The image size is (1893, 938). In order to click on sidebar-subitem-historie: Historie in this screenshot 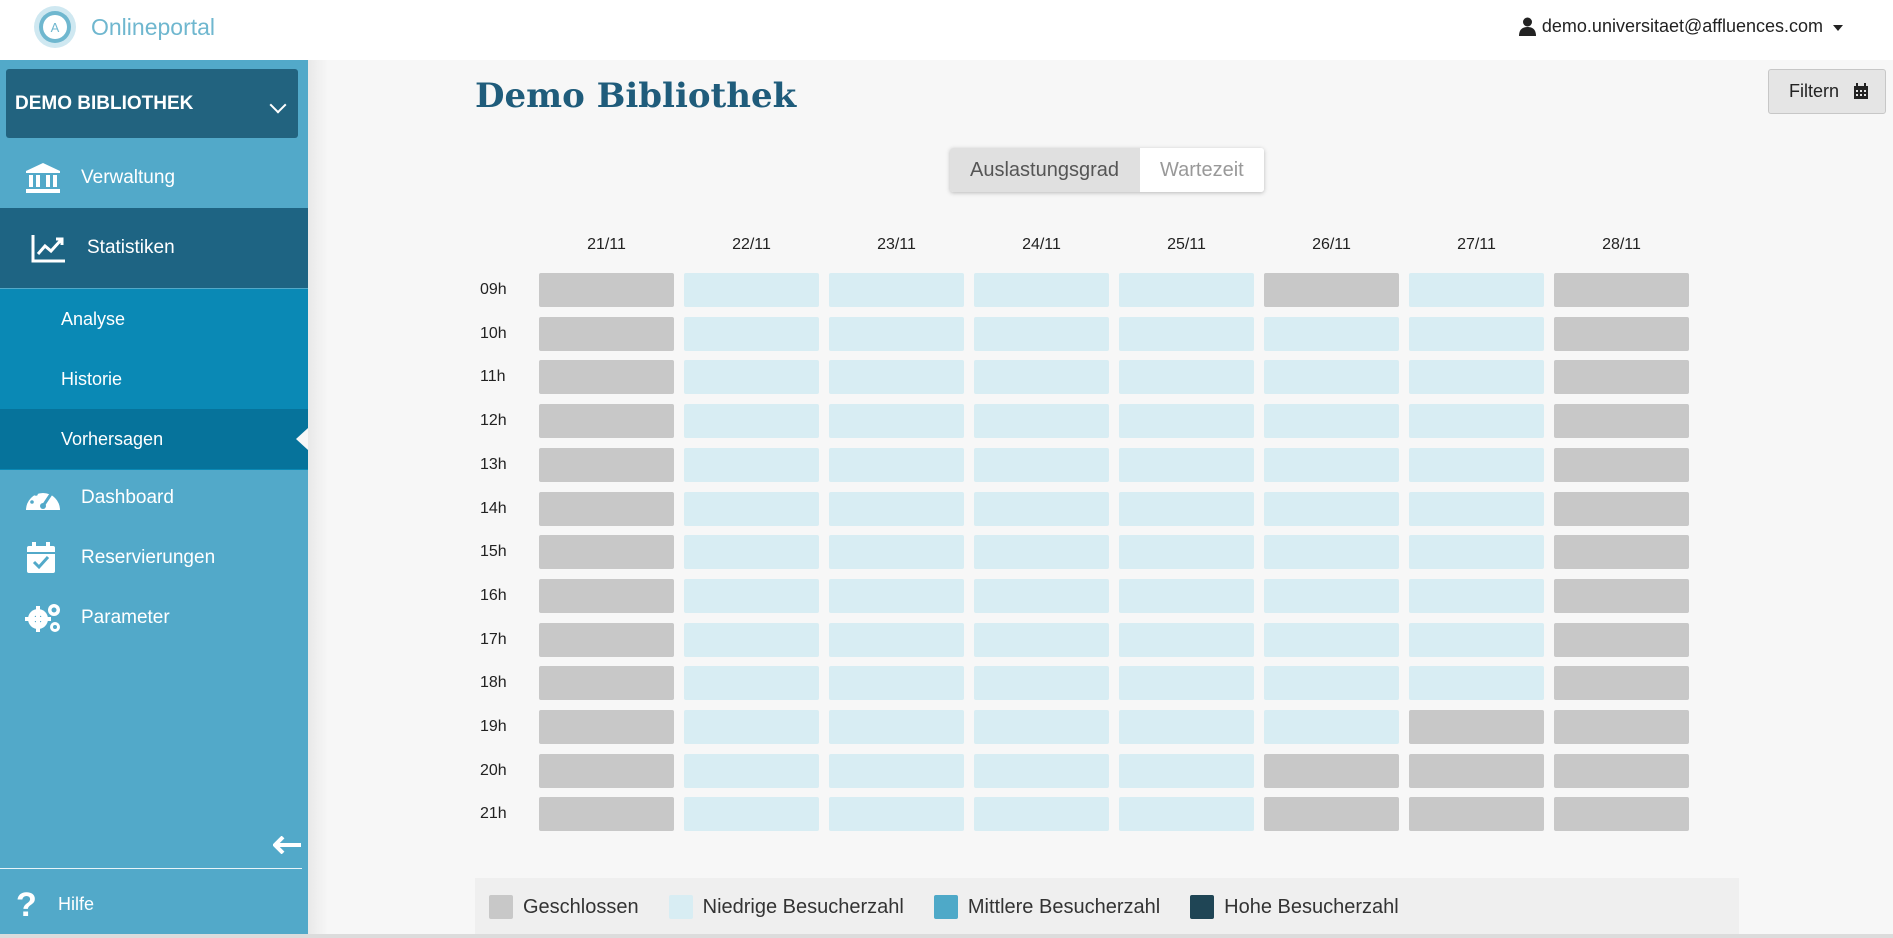, I will do `click(92, 378)`.